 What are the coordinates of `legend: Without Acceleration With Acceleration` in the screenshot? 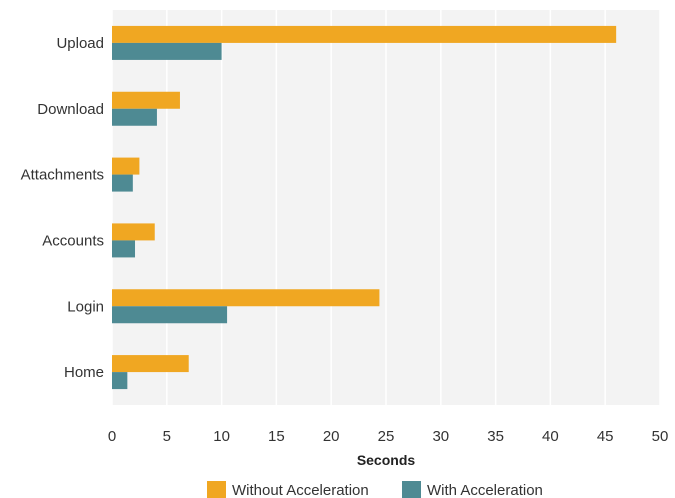 It's located at (375, 489).